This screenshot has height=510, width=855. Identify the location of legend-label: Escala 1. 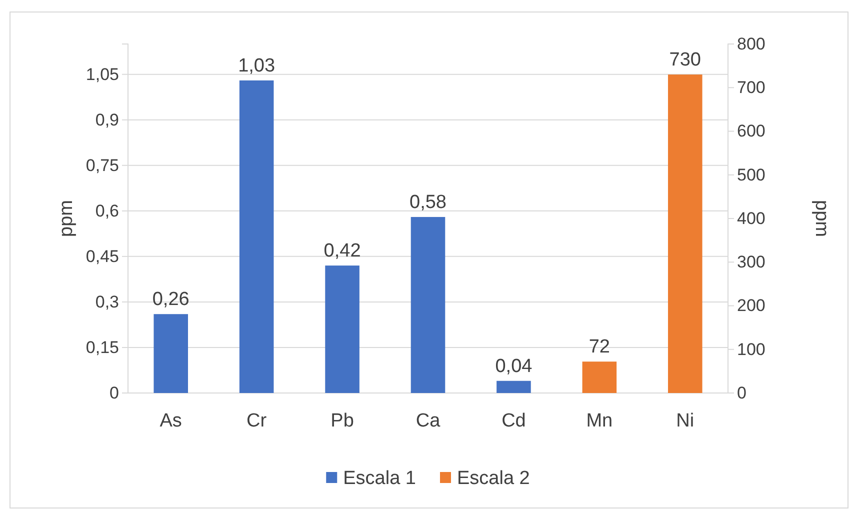
(379, 478).